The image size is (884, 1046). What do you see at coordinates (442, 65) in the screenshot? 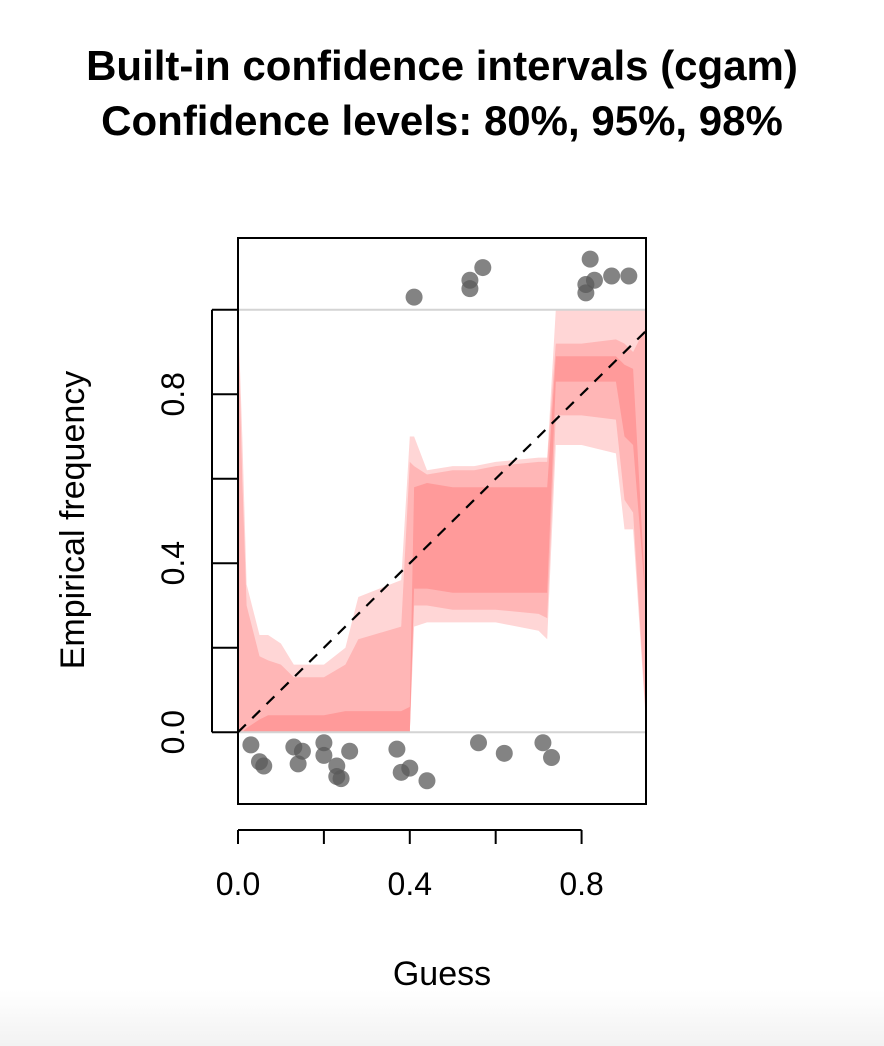
I see `chart-title: Built-in confidence intervals (cgam)` at bounding box center [442, 65].